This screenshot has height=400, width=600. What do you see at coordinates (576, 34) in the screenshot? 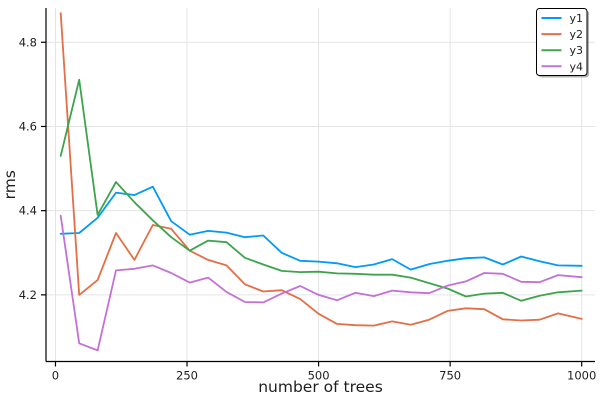
I see `legend-label-y2: y2` at bounding box center [576, 34].